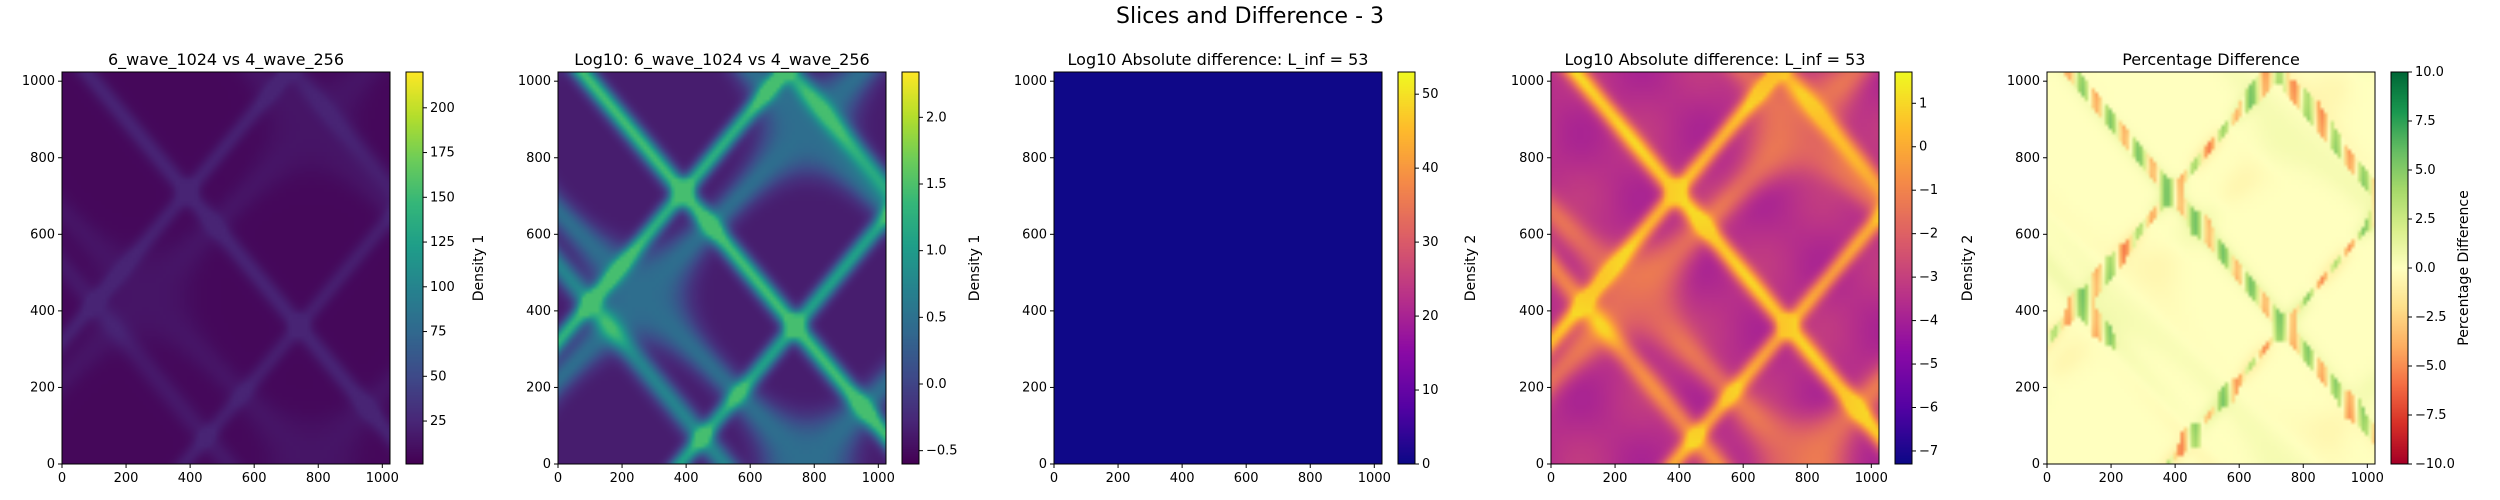 The height and width of the screenshot is (500, 2500). I want to click on colorbar-tick-label: 100, so click(442, 287).